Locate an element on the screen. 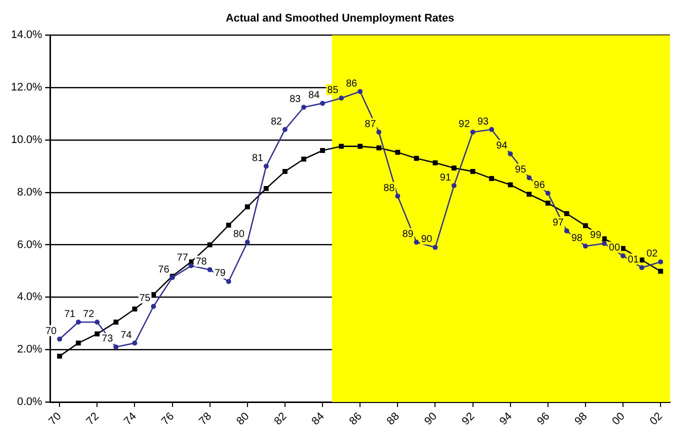  annotation: 74 is located at coordinates (126, 335).